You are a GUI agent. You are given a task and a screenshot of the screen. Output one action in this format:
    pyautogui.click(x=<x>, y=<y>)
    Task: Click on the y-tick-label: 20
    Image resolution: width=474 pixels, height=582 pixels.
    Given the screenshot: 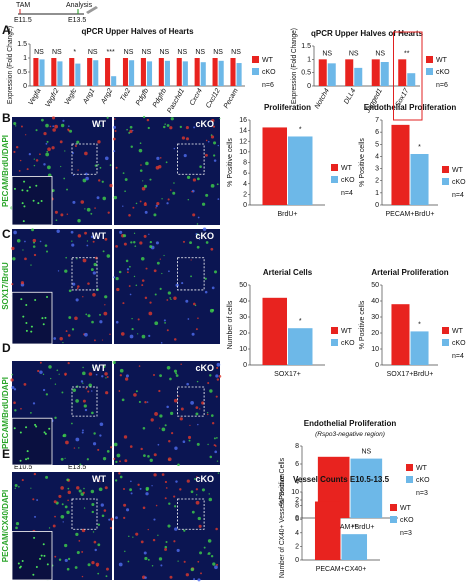 What is the action you would take?
    pyautogui.click(x=375, y=333)
    